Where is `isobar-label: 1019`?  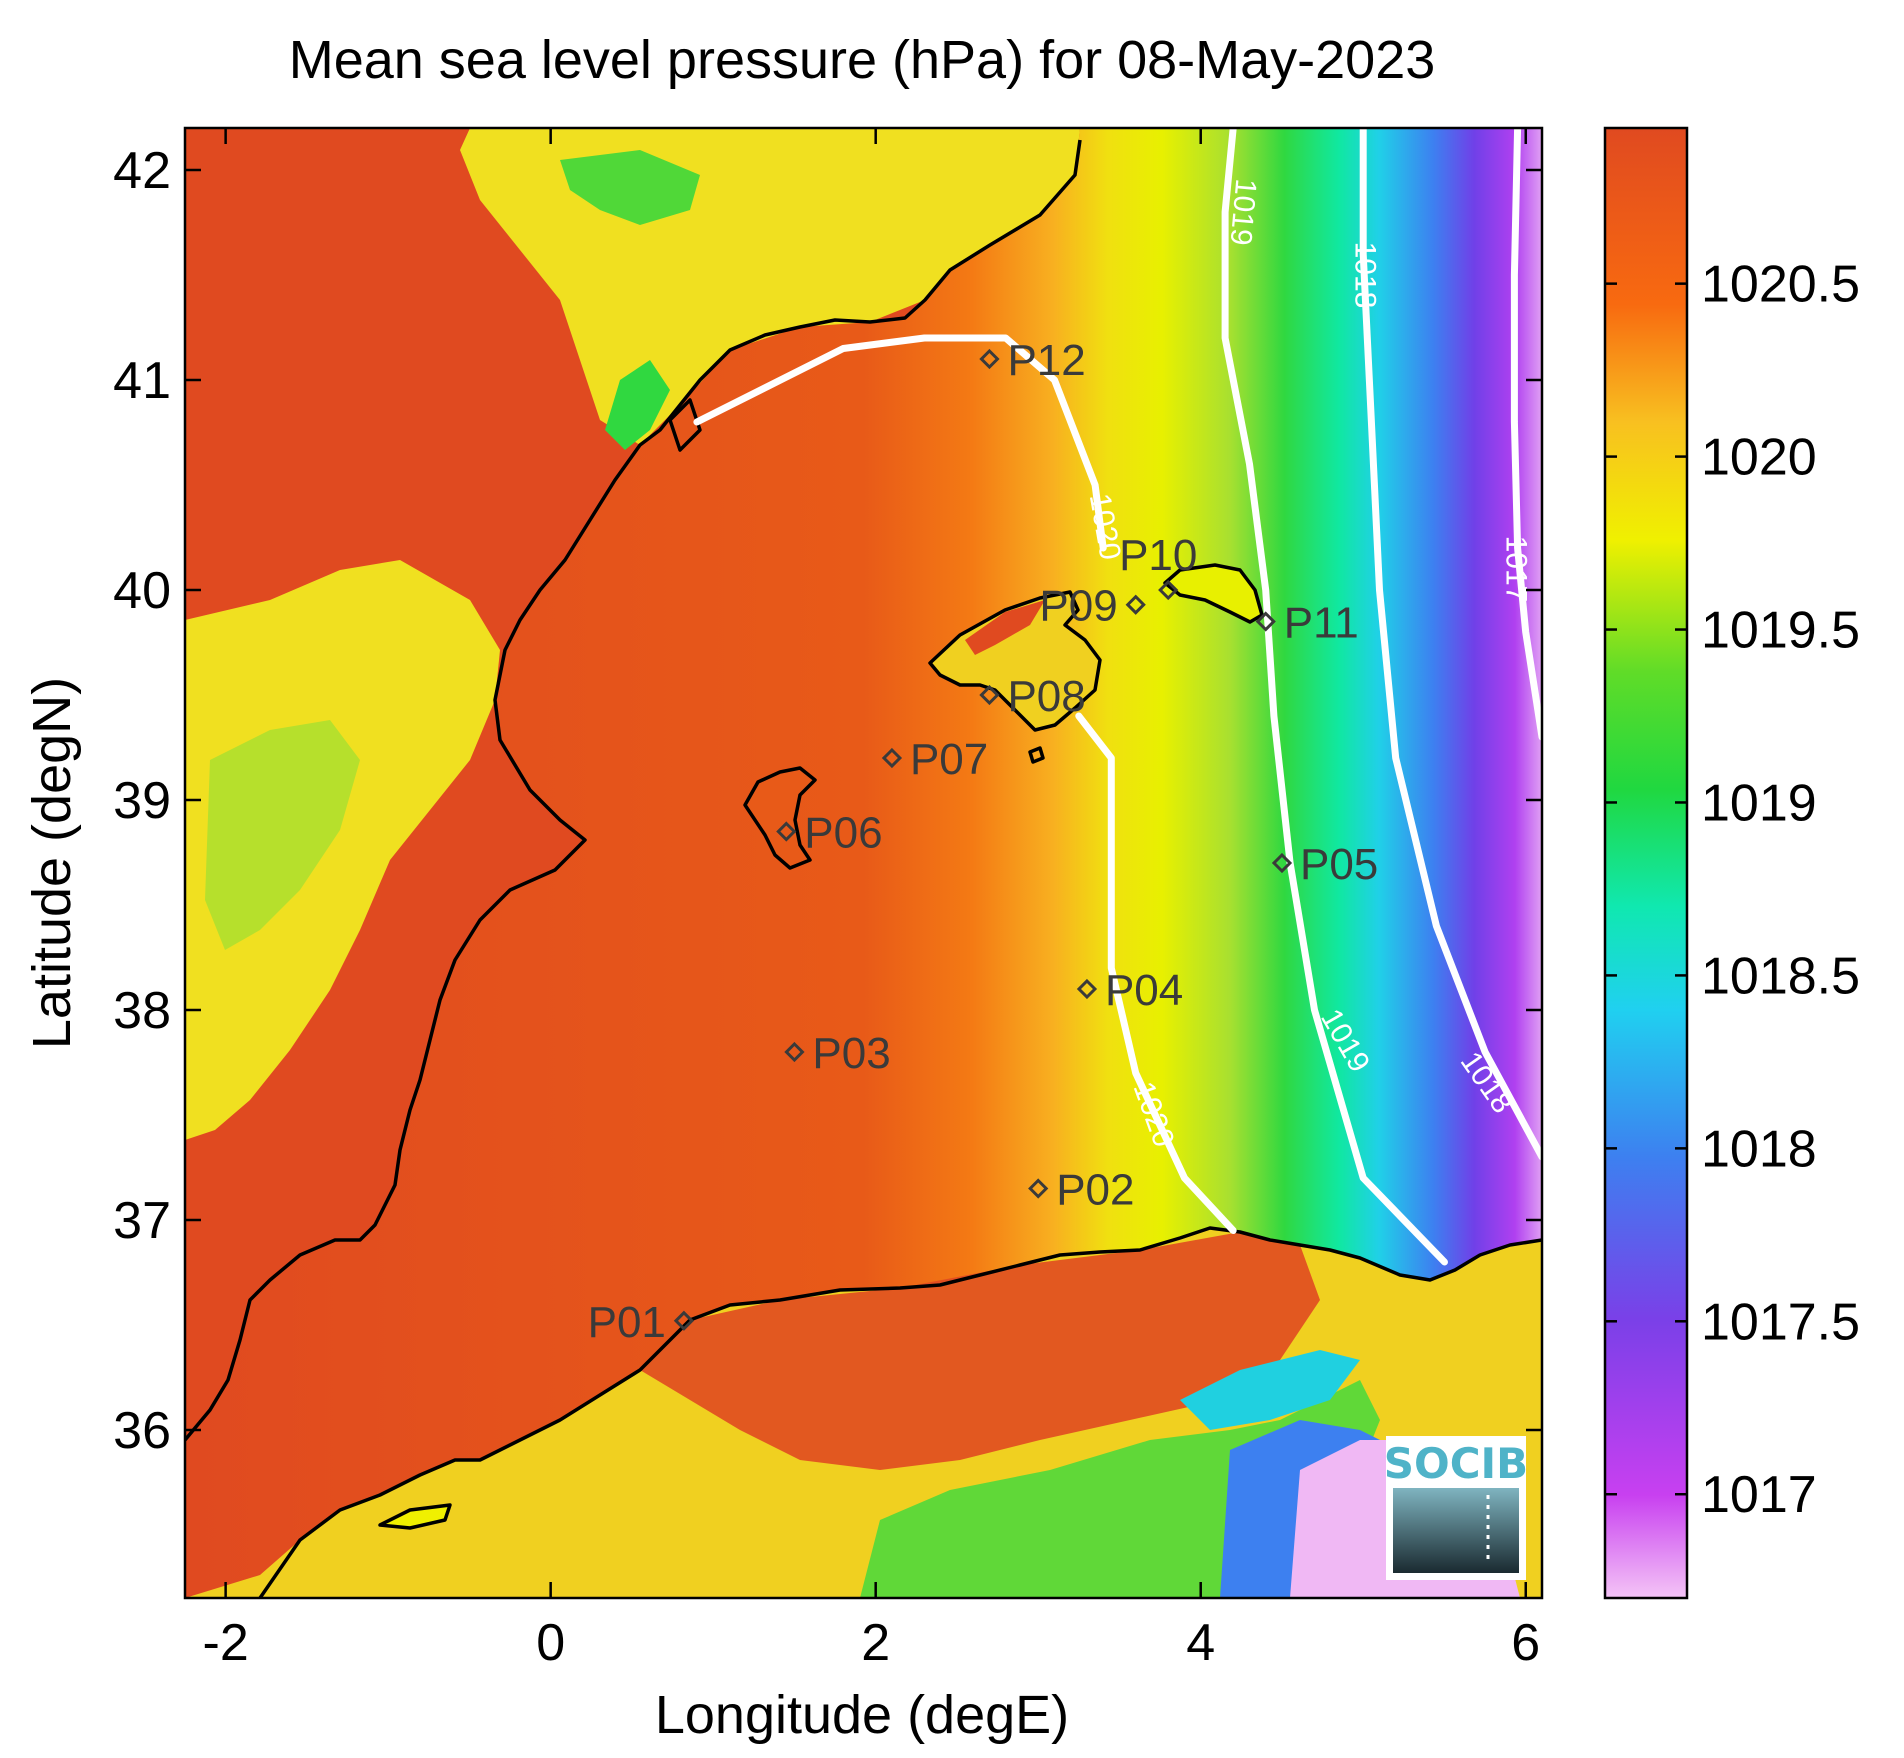 isobar-label: 1019 is located at coordinates (1243, 211).